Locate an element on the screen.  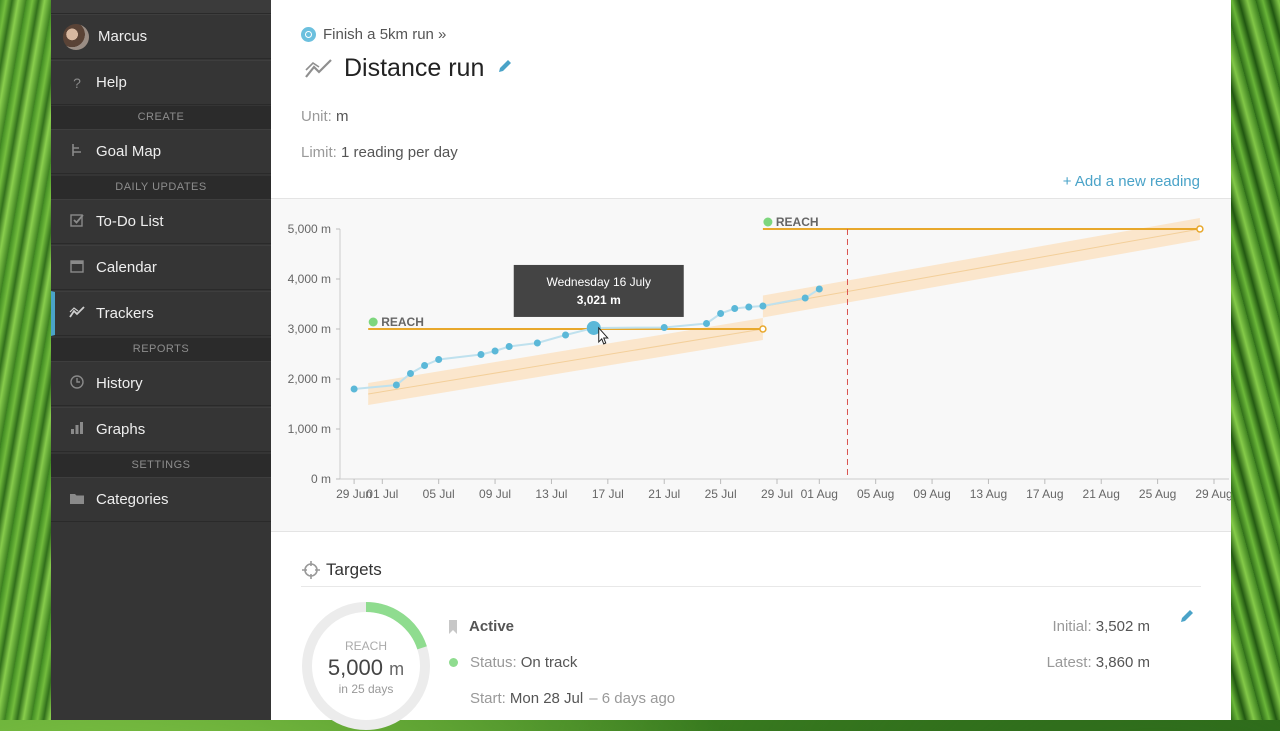
background-grass-right is located at coordinates (1255, 360).